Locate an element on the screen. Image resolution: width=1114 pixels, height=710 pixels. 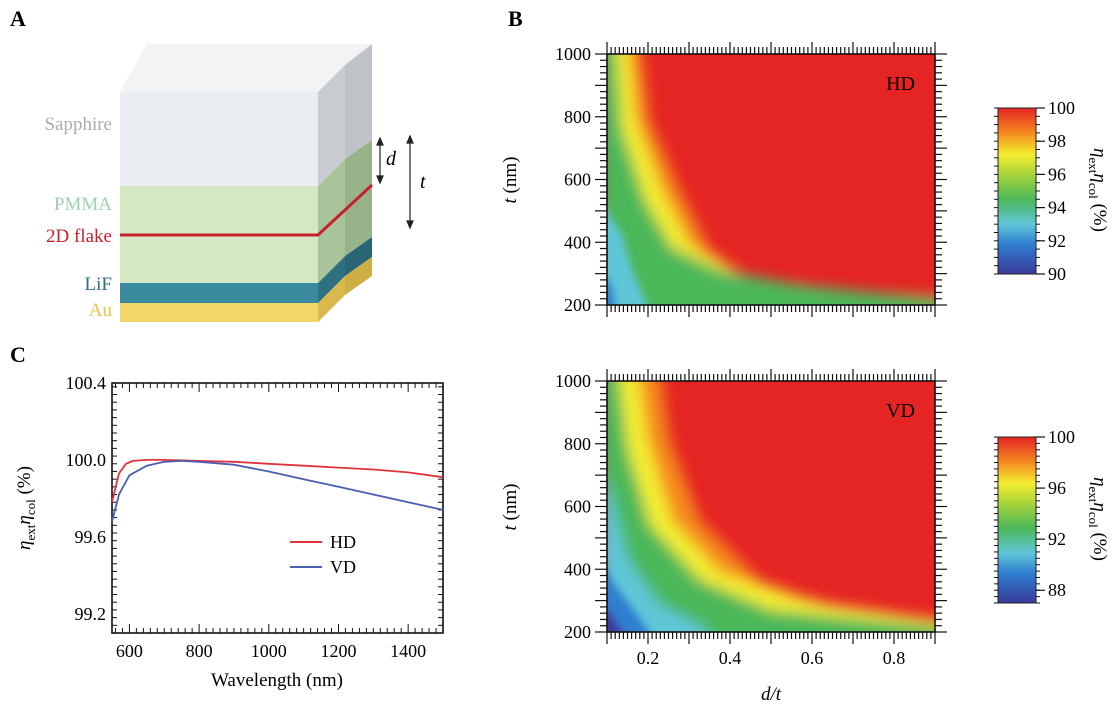
au-layer-side is located at coordinates (331, 299).